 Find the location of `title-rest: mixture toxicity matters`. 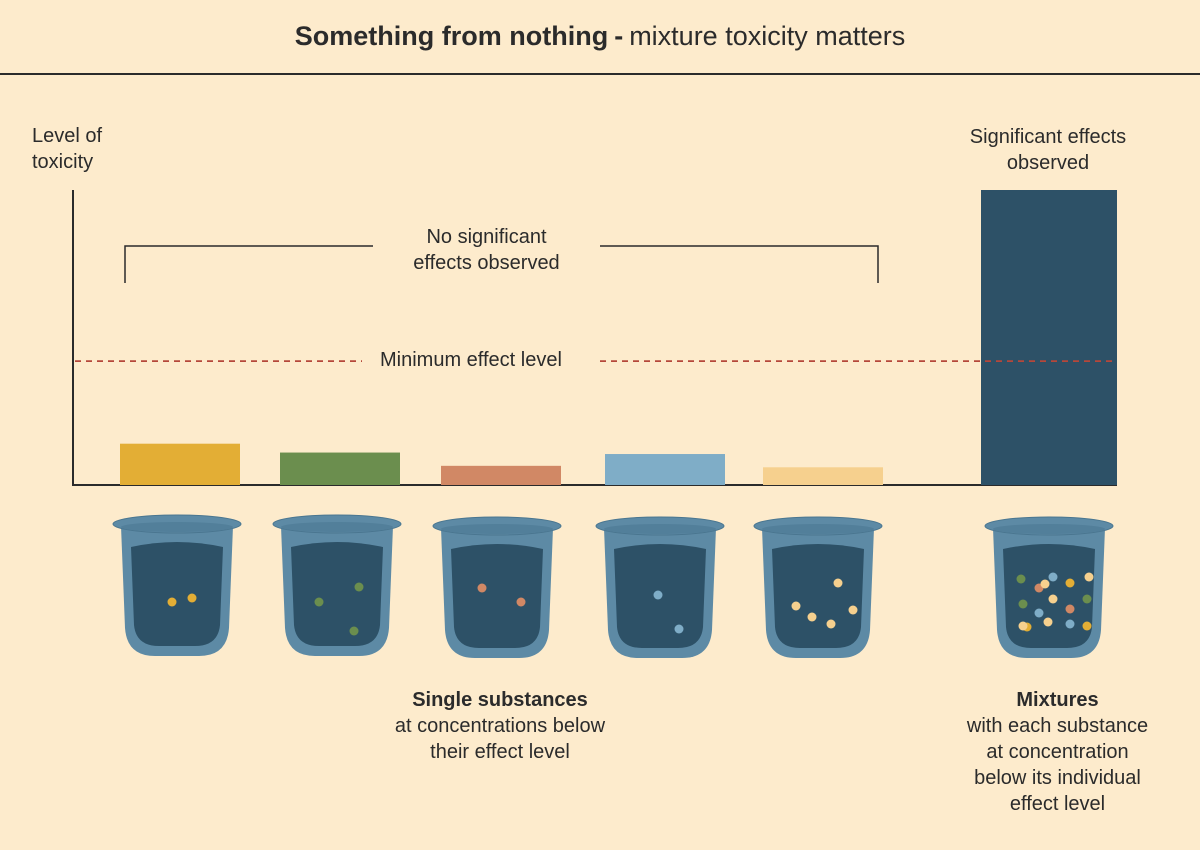

title-rest: mixture toxicity matters is located at coordinates (767, 36).